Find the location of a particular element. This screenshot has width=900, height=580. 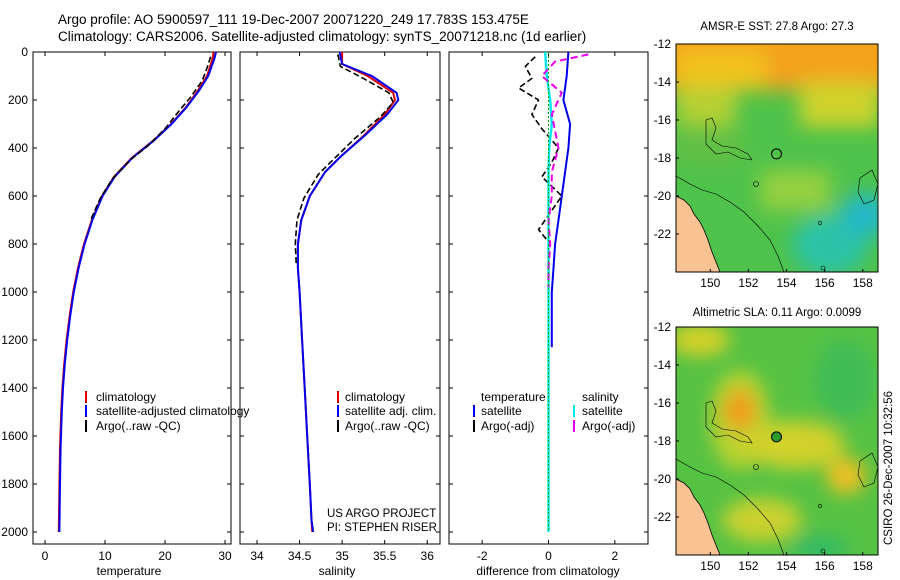

legend-label-temp-argo: Argo(-adj) is located at coordinates (507, 426).